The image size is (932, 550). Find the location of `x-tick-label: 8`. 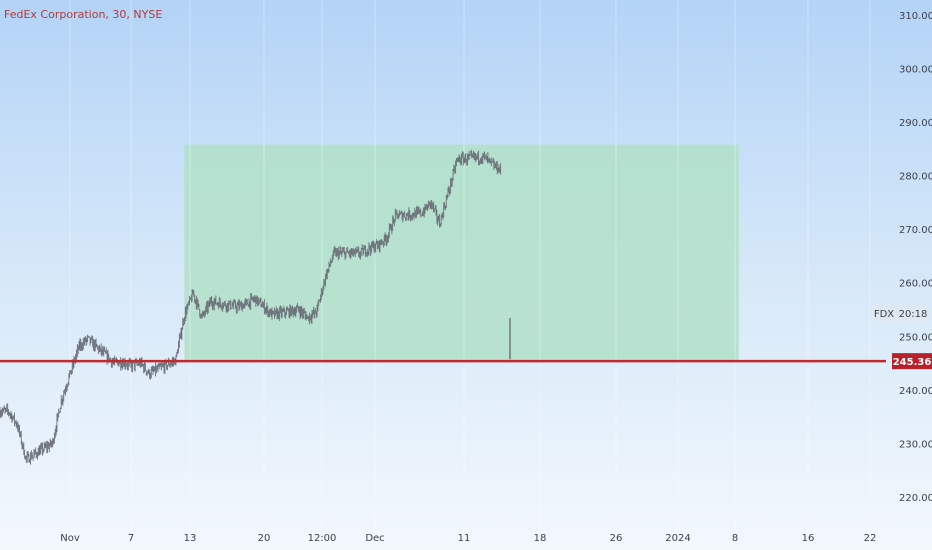

x-tick-label: 8 is located at coordinates (735, 538).